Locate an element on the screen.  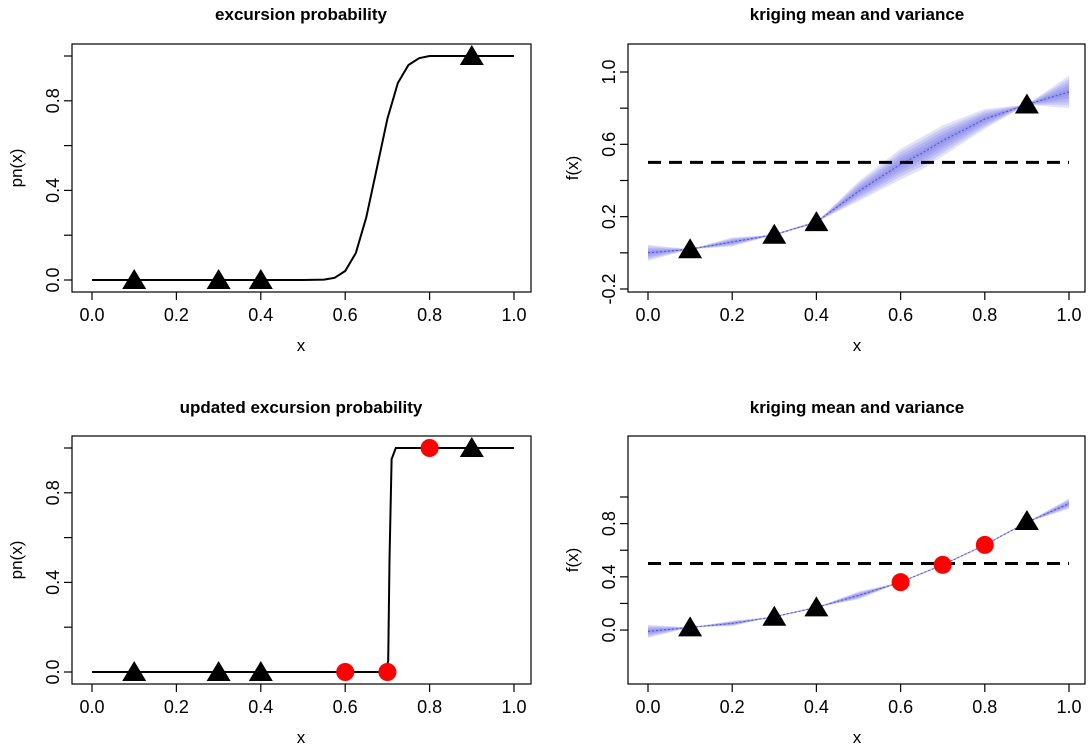
y-tick-label: 1.0 is located at coordinates (609, 71).